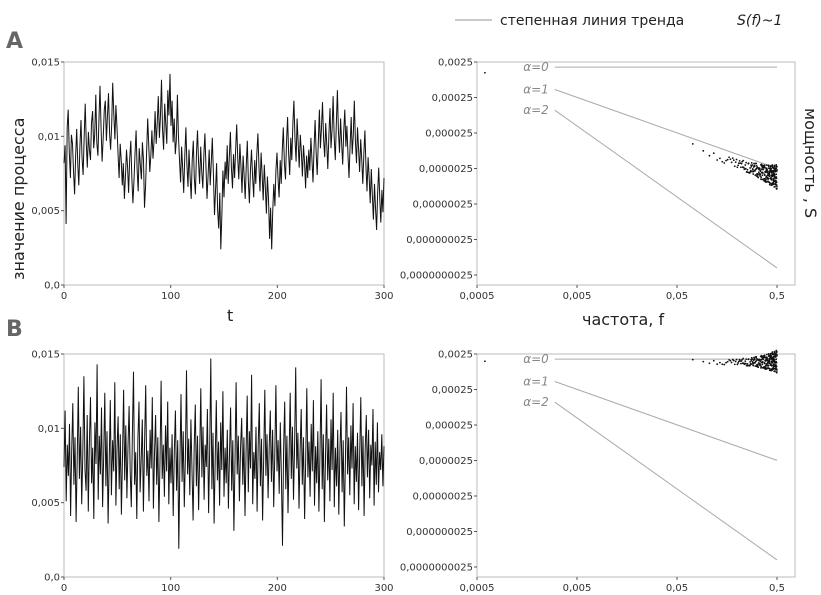 Image resolution: width=821 pixels, height=595 pixels. I want to click on A-power-spectrum-trend-label-2: α=2, so click(536, 110).